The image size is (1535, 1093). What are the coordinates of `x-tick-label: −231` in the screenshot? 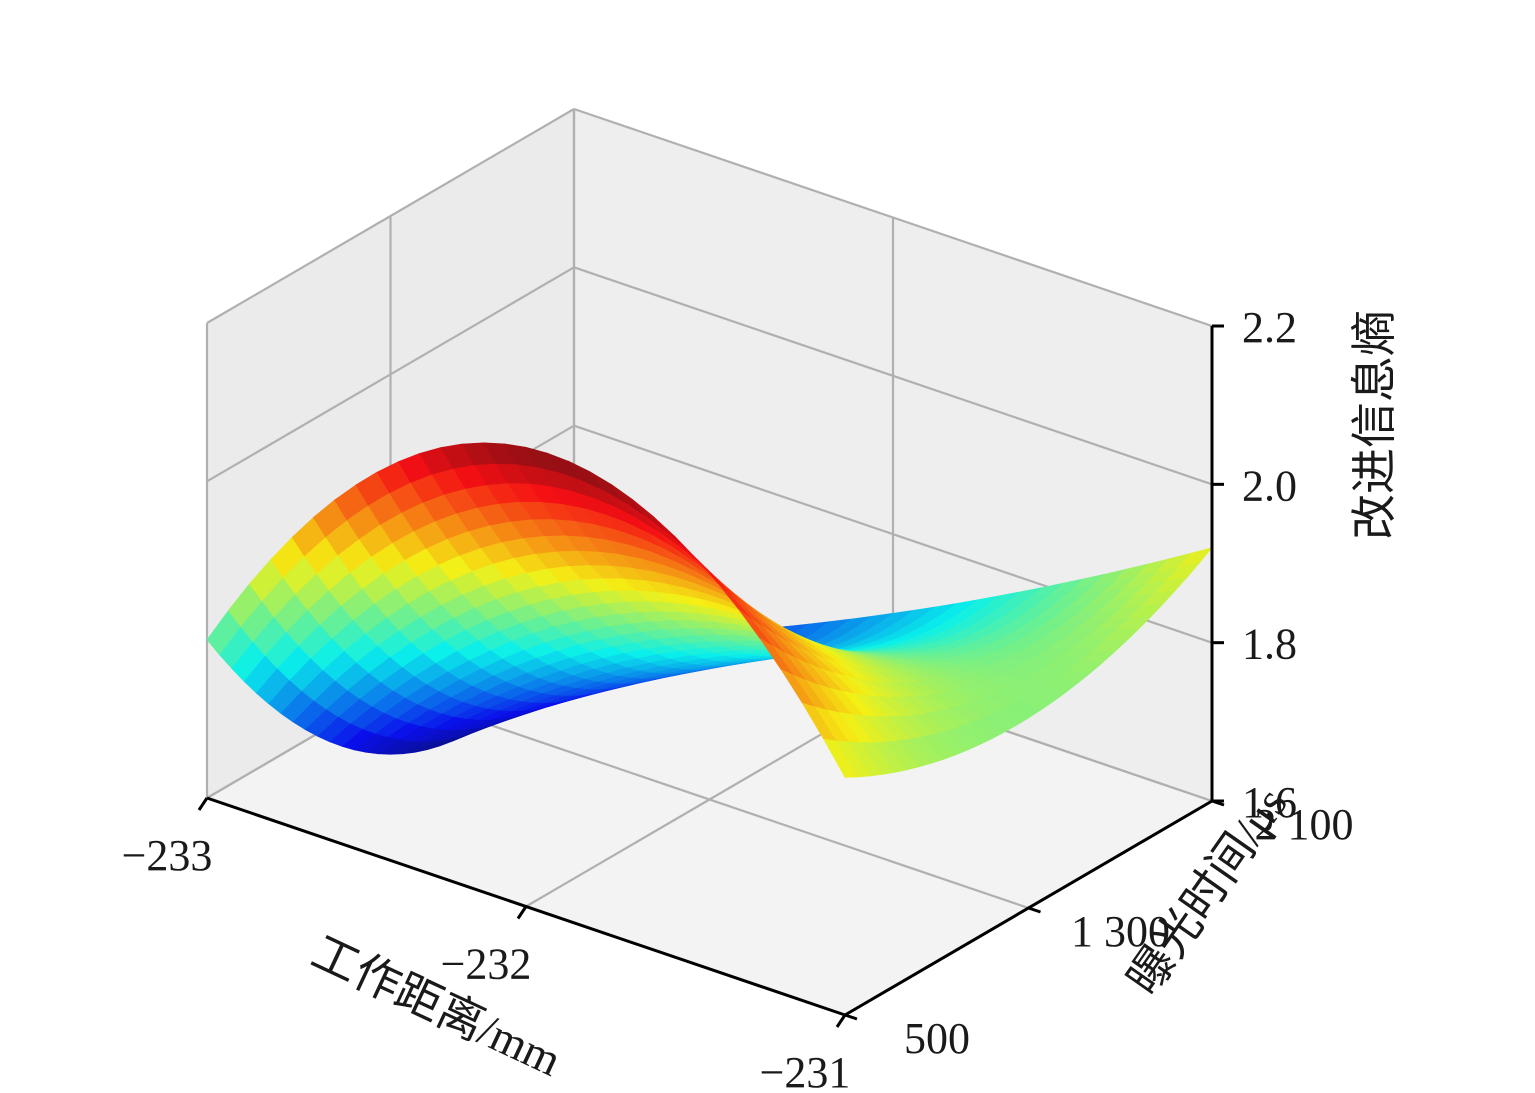 It's located at (805, 1070).